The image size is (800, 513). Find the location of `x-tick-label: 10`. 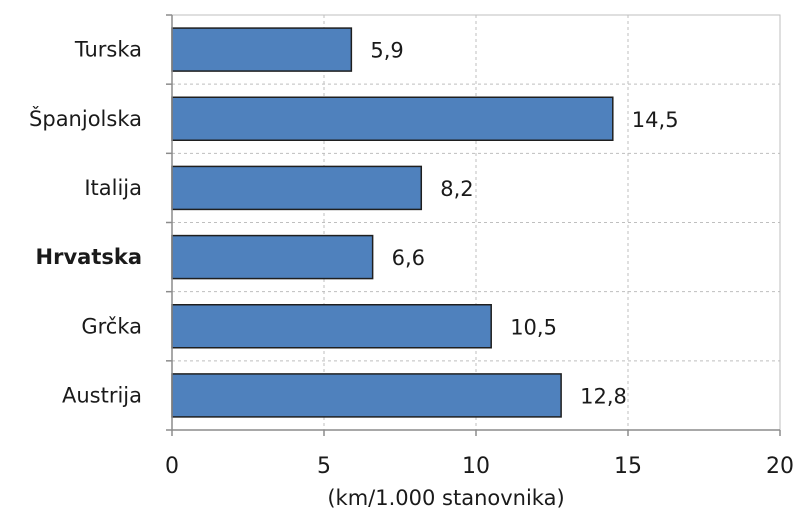

x-tick-label: 10 is located at coordinates (476, 466).